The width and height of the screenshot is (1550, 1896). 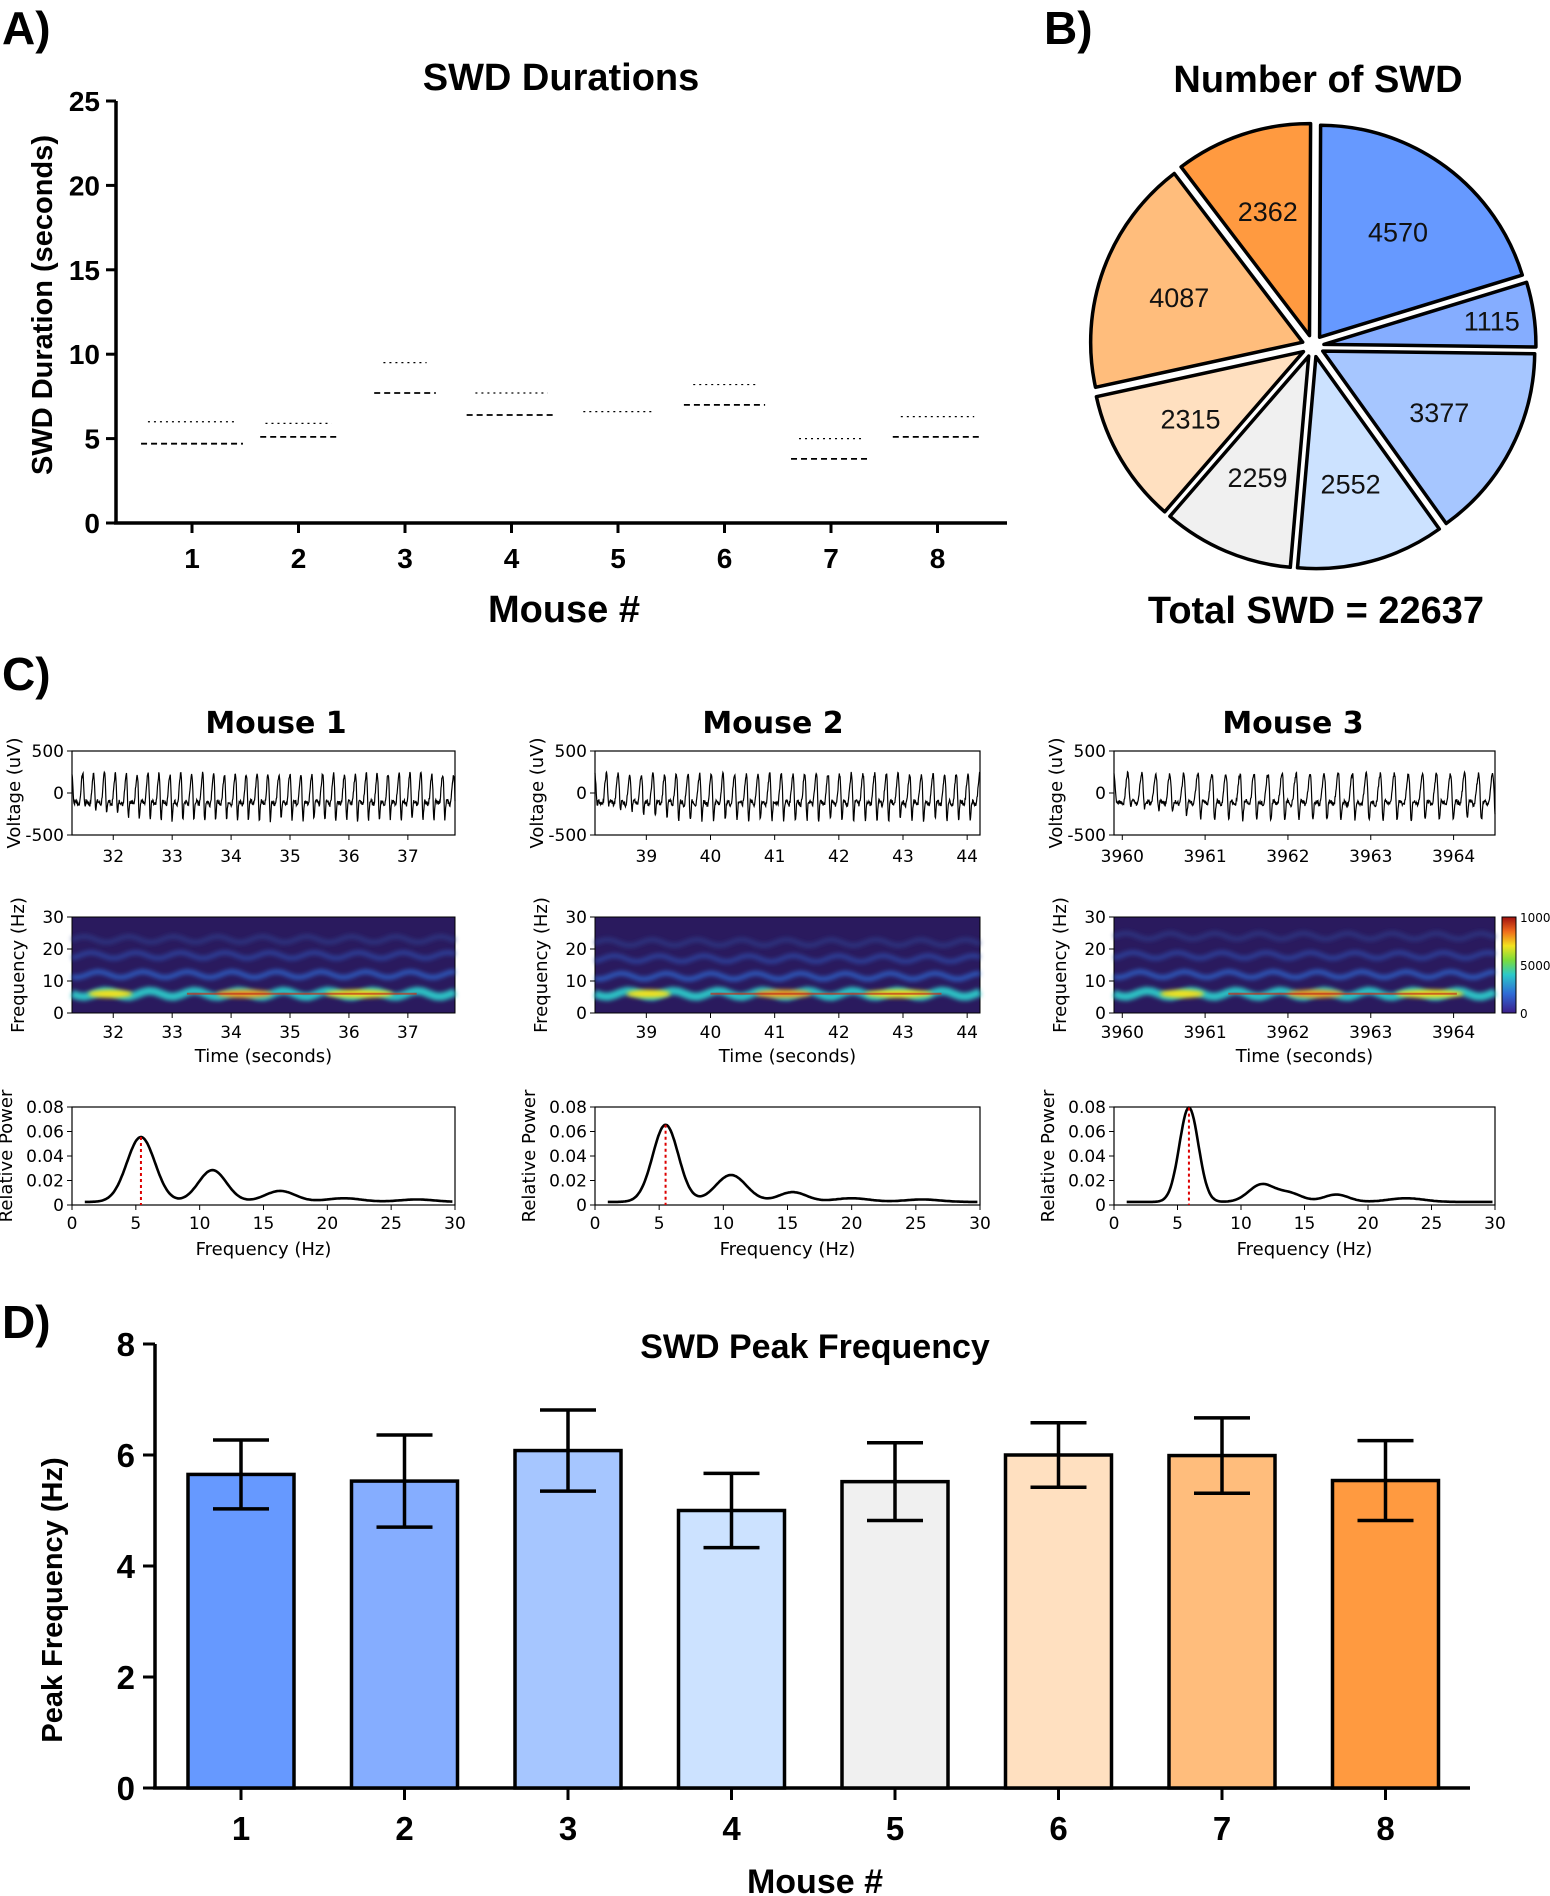 What do you see at coordinates (1316, 611) in the screenshot?
I see `pie-total-label: Total SWD = 22637` at bounding box center [1316, 611].